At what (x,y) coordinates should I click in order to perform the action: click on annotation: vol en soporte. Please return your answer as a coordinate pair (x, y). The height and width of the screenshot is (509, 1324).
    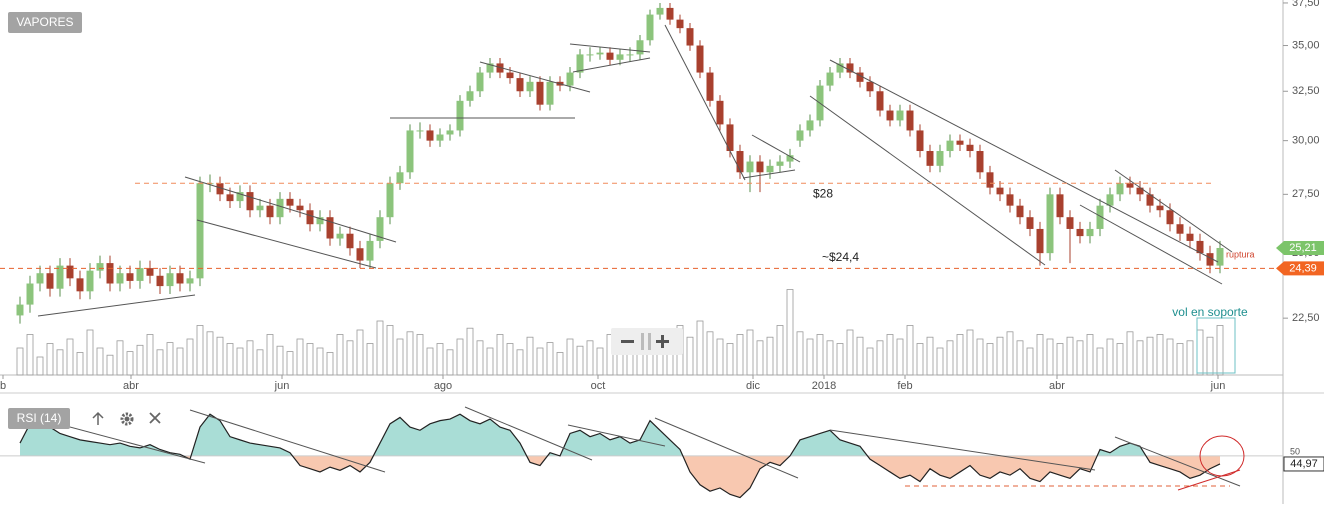
    Looking at the image, I should click on (1210, 312).